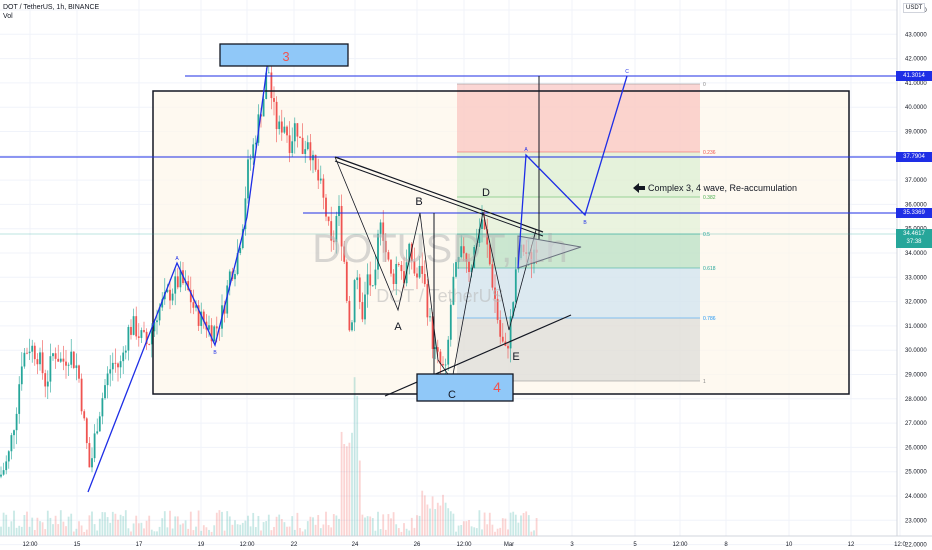 The image size is (932, 550). I want to click on price-tick-label: 22.0000, so click(916, 546).